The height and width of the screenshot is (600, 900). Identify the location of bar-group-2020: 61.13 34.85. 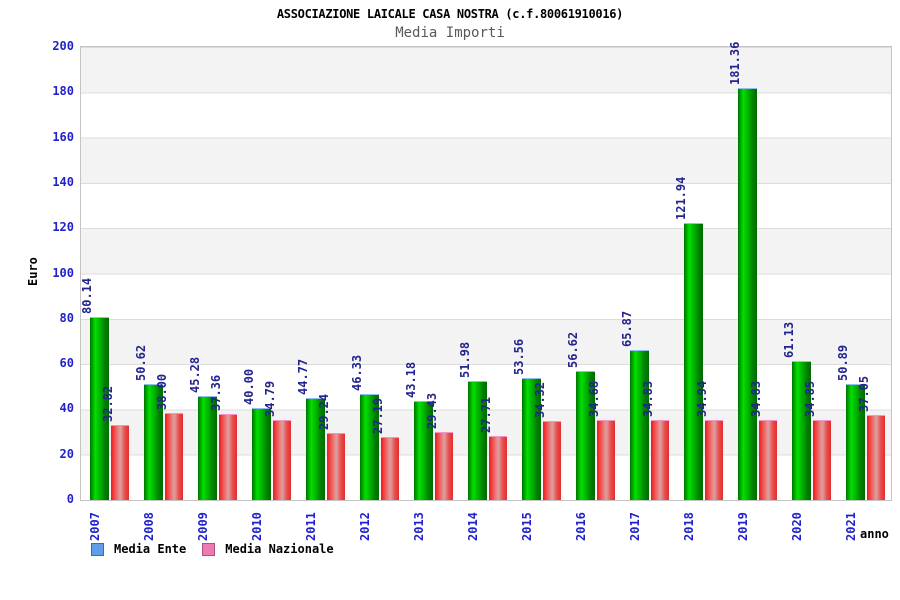
(809, 273).